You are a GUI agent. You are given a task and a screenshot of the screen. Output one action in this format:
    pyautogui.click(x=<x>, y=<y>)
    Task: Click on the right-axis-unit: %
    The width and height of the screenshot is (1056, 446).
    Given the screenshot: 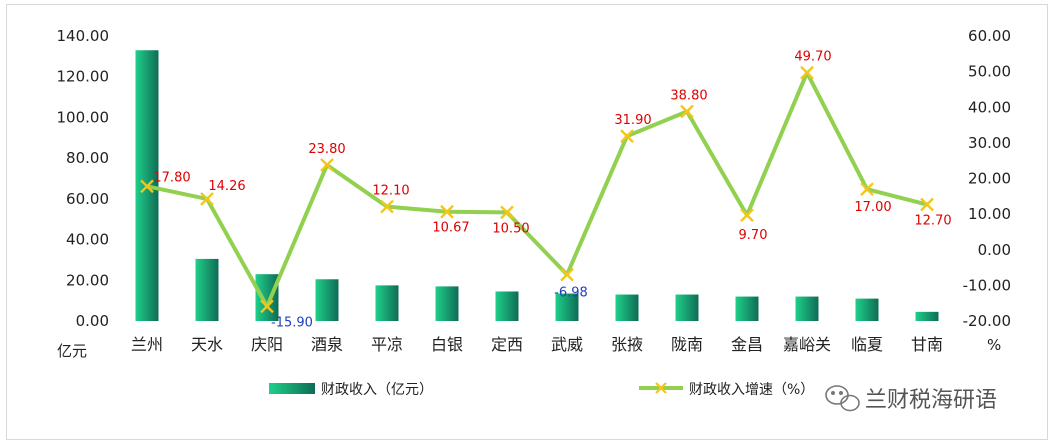 What is the action you would take?
    pyautogui.click(x=994, y=345)
    